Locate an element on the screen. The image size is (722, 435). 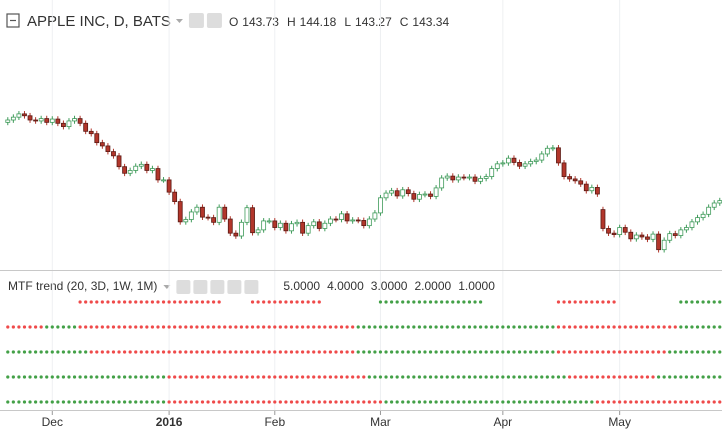
x-tick-label: Apr is located at coordinates (502, 422).